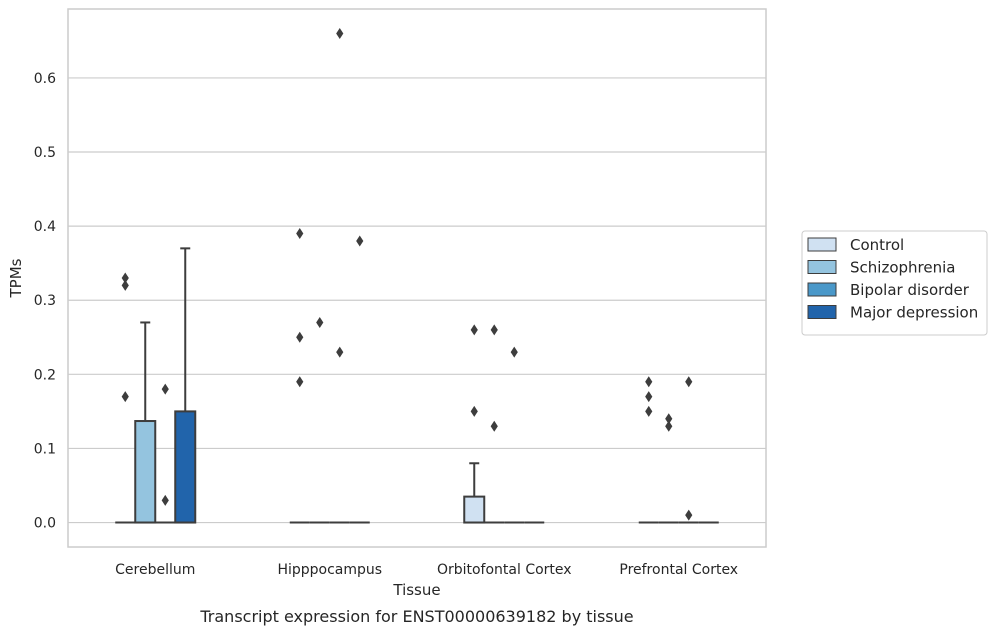 The image size is (997, 634). What do you see at coordinates (45, 153) in the screenshot?
I see `y-tick-label: 0.5` at bounding box center [45, 153].